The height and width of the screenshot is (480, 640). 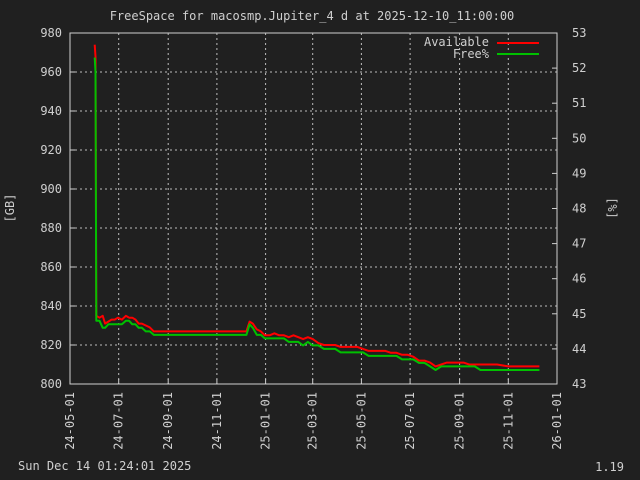 What do you see at coordinates (579, 138) in the screenshot?
I see `y2-tick-label: 50` at bounding box center [579, 138].